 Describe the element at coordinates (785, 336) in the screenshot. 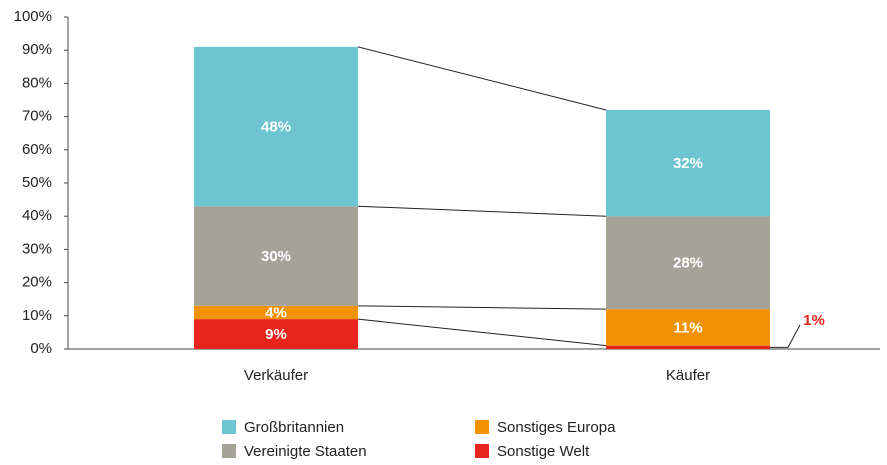

I see `leader-line` at that location.